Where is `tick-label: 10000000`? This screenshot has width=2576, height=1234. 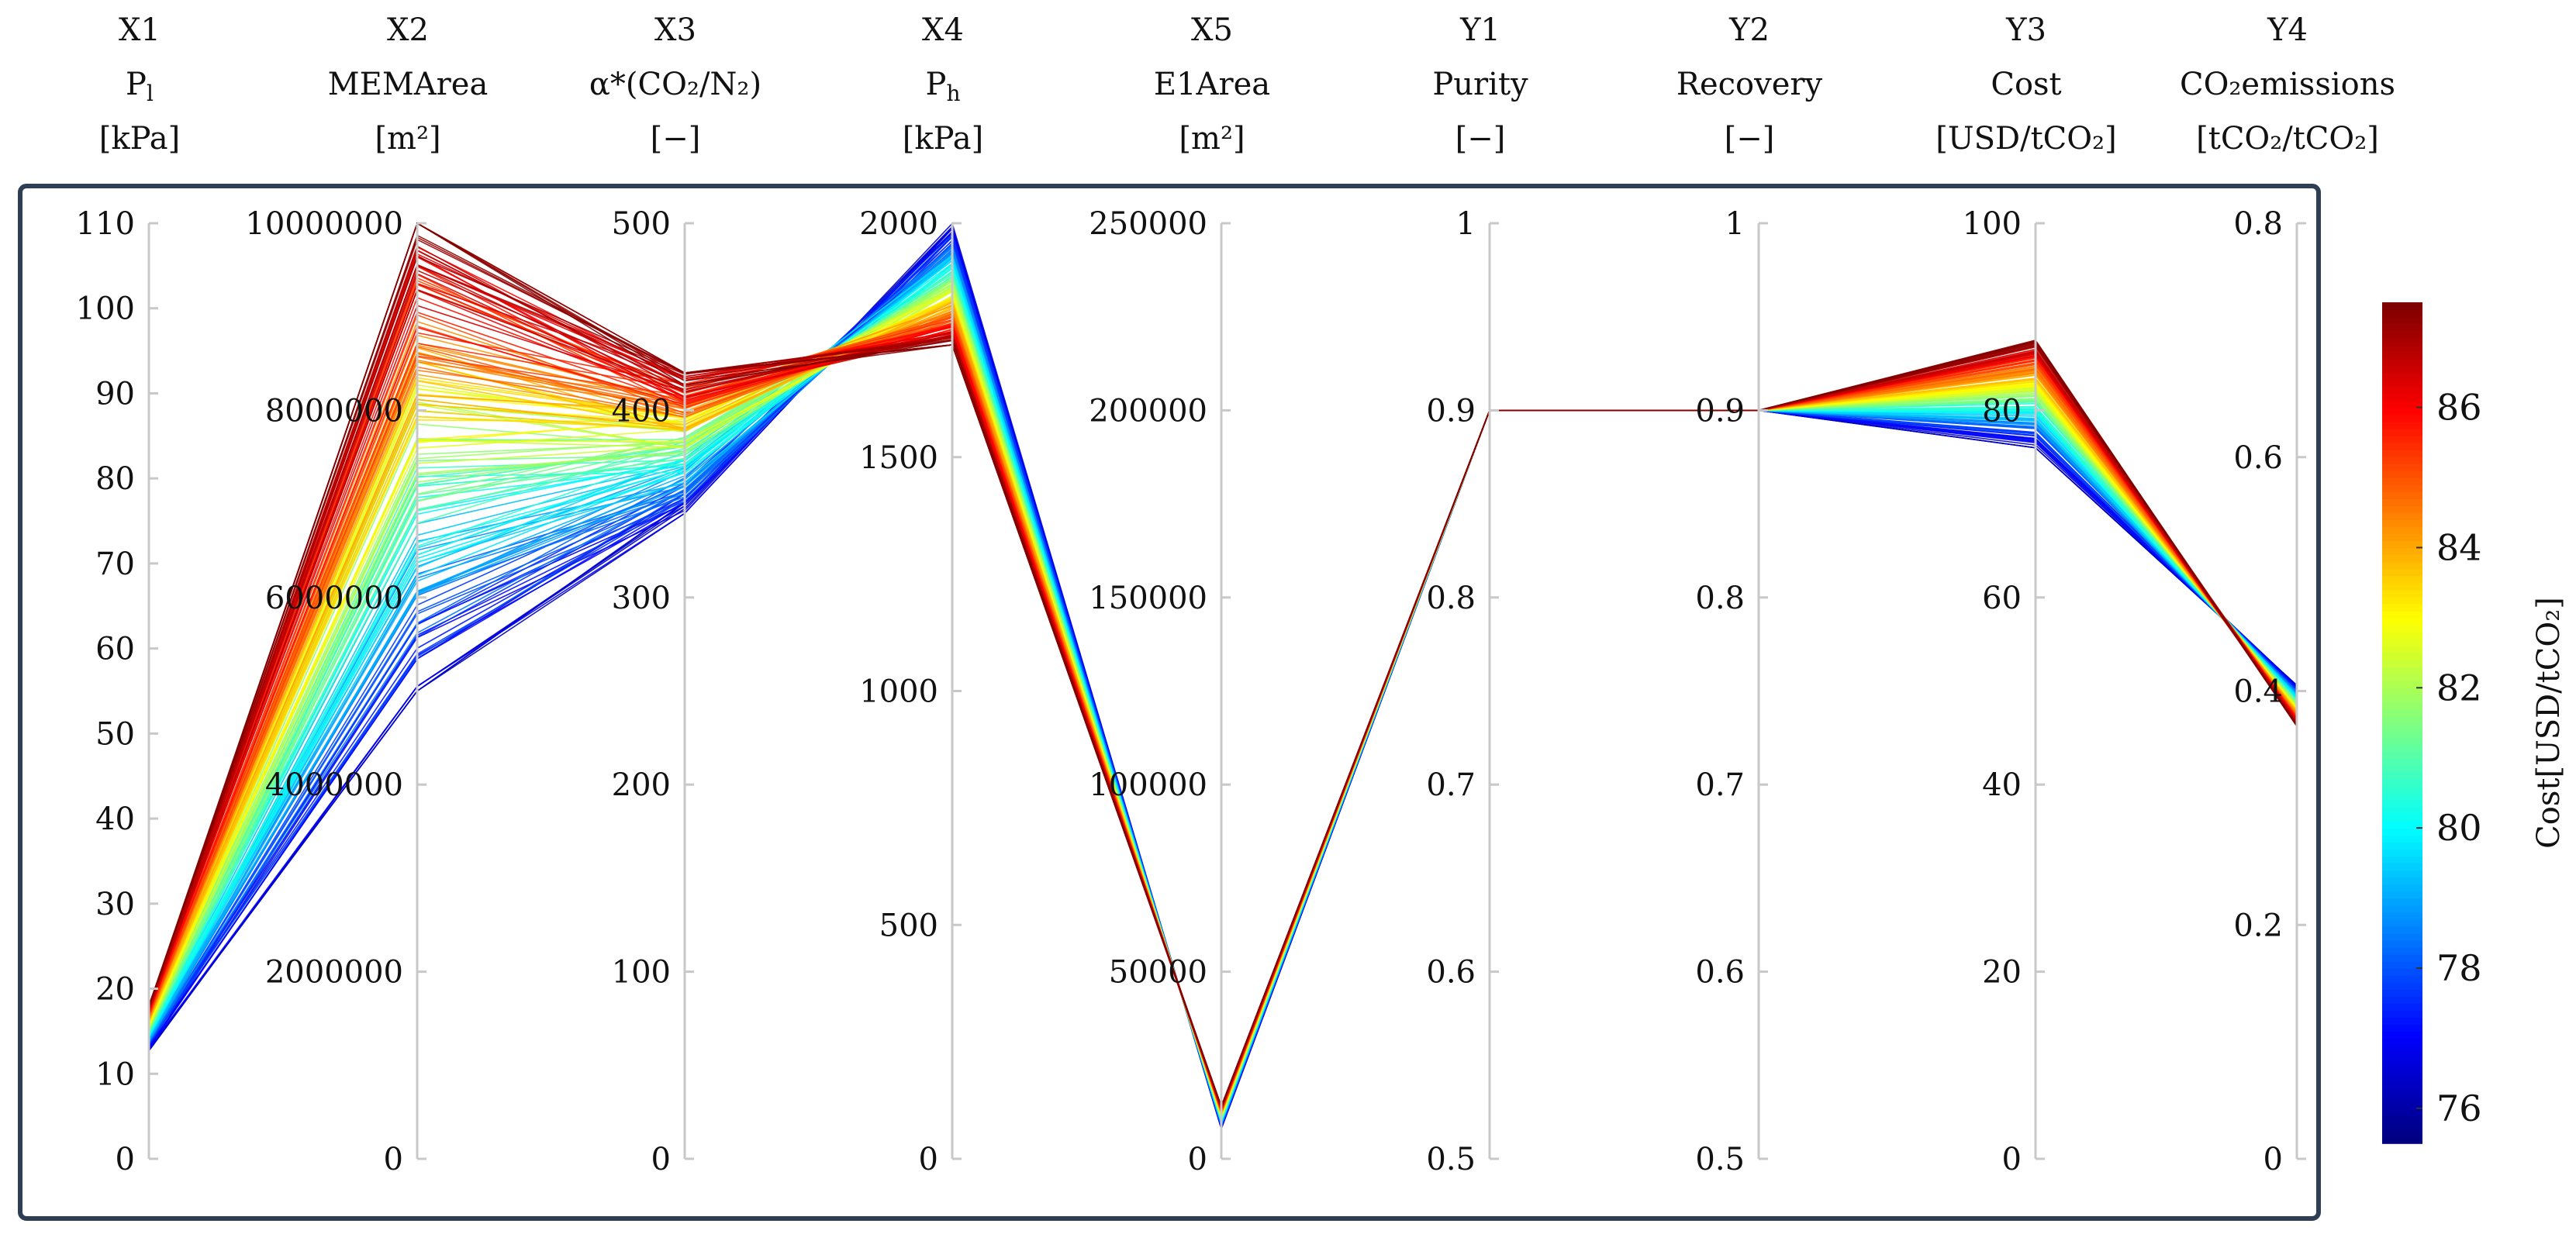
tick-label: 10000000 is located at coordinates (324, 224).